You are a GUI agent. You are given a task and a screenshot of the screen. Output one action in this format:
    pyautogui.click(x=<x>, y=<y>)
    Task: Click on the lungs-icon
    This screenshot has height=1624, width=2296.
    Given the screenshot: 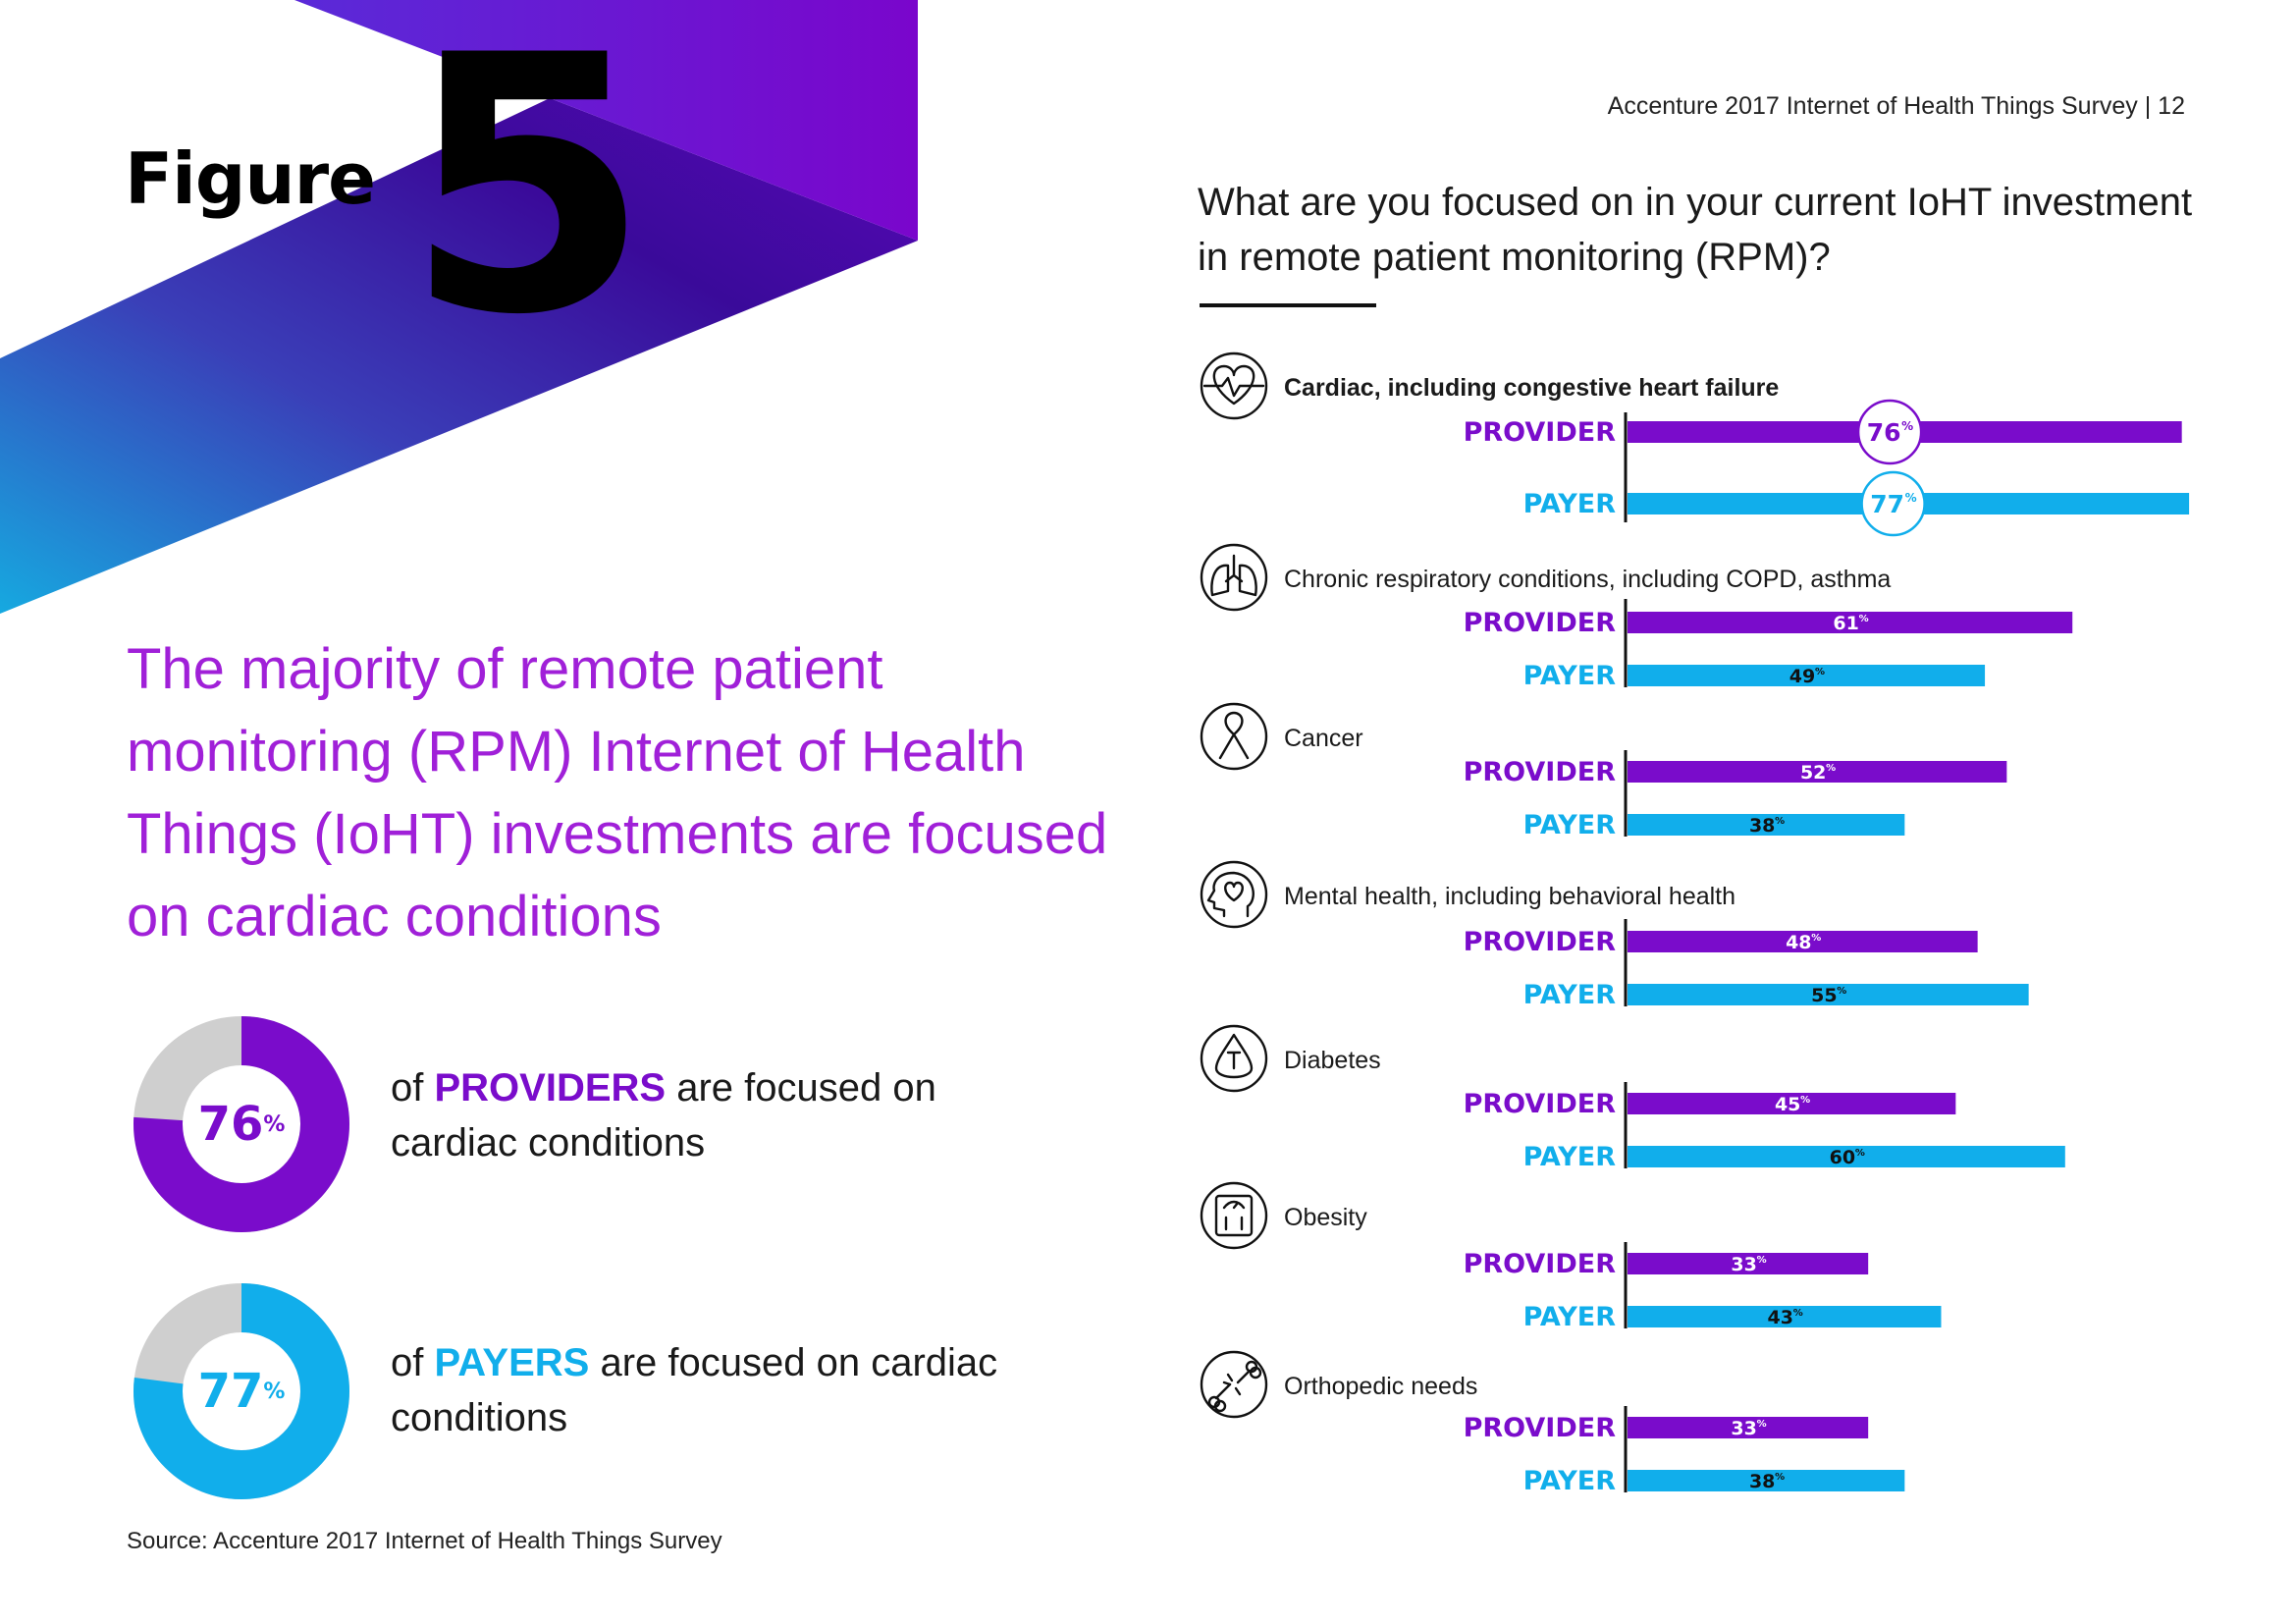 What is the action you would take?
    pyautogui.click(x=1234, y=577)
    